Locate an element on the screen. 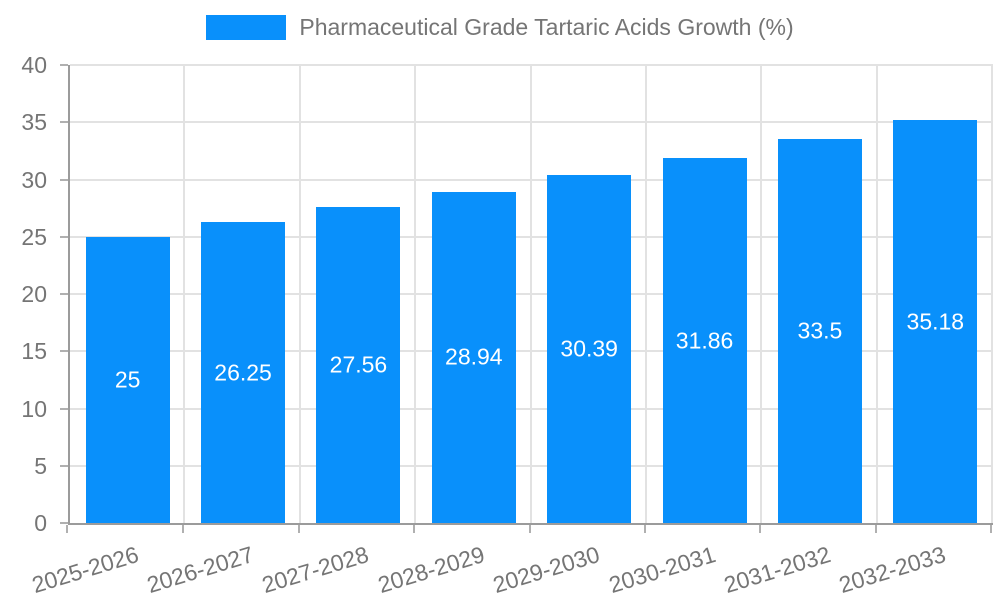 This screenshot has width=1000, height=600. y-axis-tick-label: 20 is located at coordinates (34, 294).